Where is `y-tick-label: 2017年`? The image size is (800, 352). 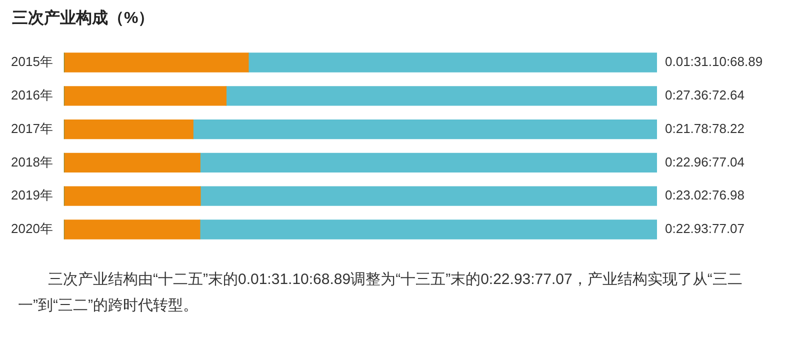 y-tick-label: 2017年 is located at coordinates (32, 128).